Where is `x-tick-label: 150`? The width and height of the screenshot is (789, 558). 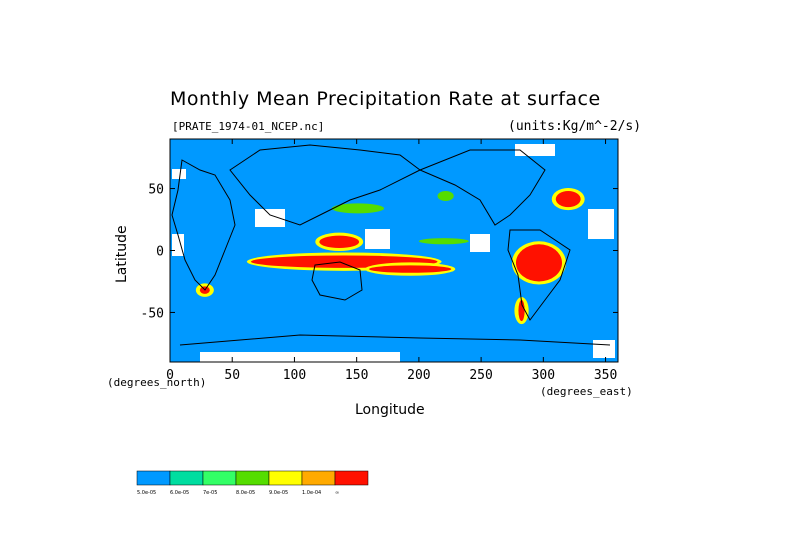 x-tick-label: 150 is located at coordinates (356, 375).